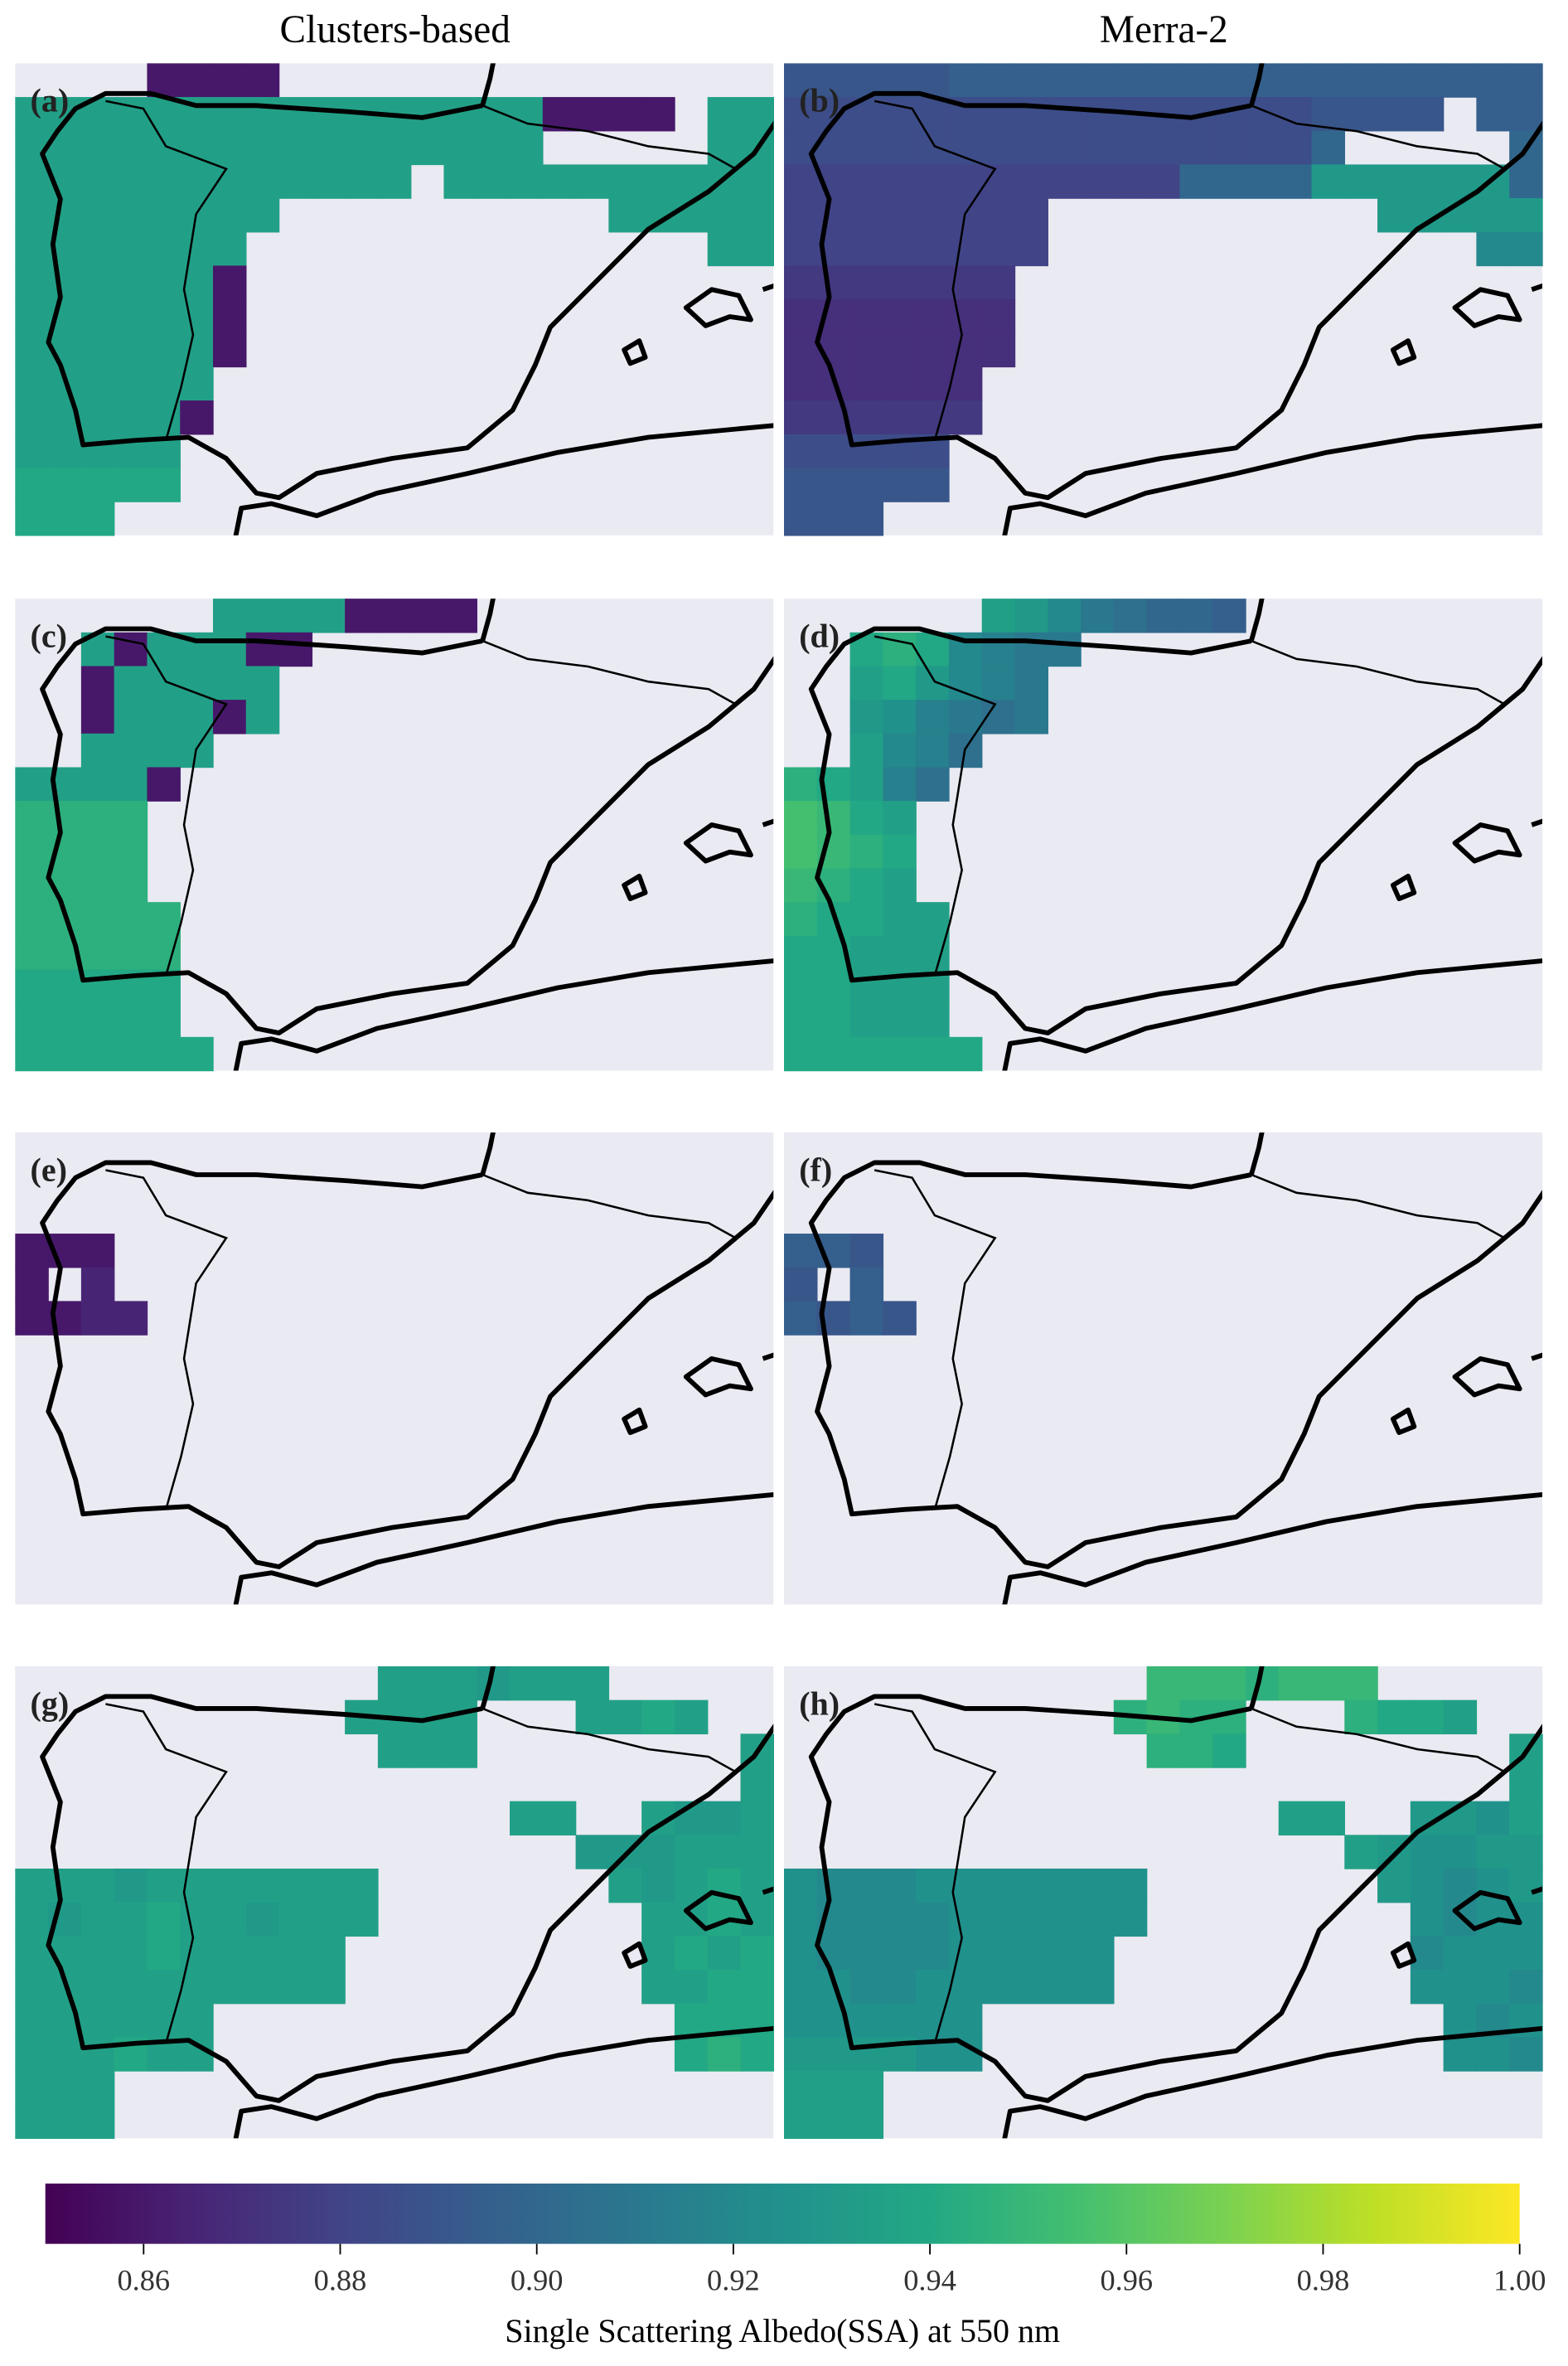  What do you see at coordinates (396, 836) in the screenshot?
I see `map-panel: (c)` at bounding box center [396, 836].